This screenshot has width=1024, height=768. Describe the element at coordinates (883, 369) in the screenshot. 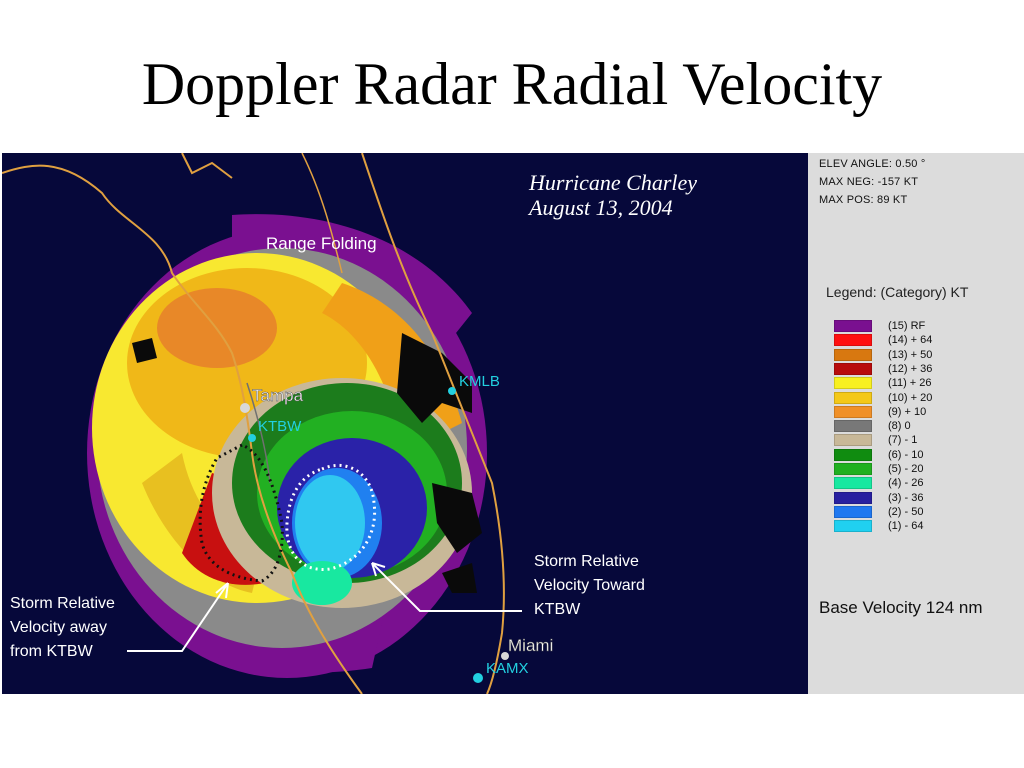

I see `legend-item: (12) + 36` at that location.